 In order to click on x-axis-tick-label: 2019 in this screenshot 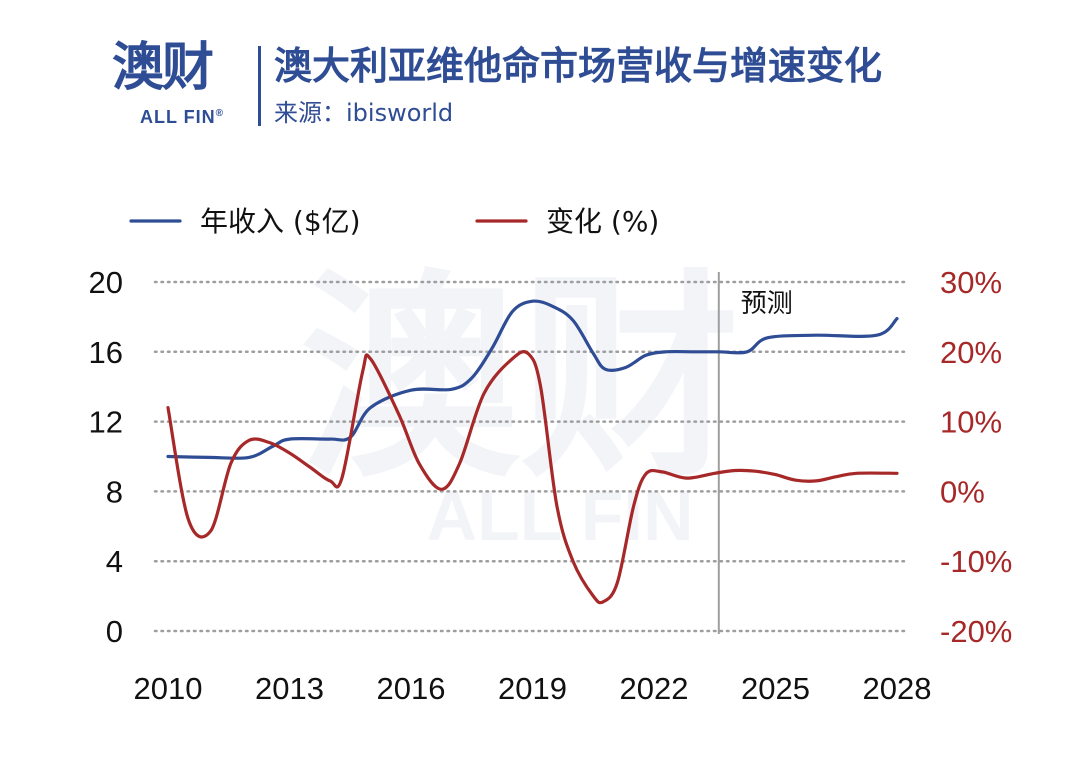, I will do `click(532, 688)`.